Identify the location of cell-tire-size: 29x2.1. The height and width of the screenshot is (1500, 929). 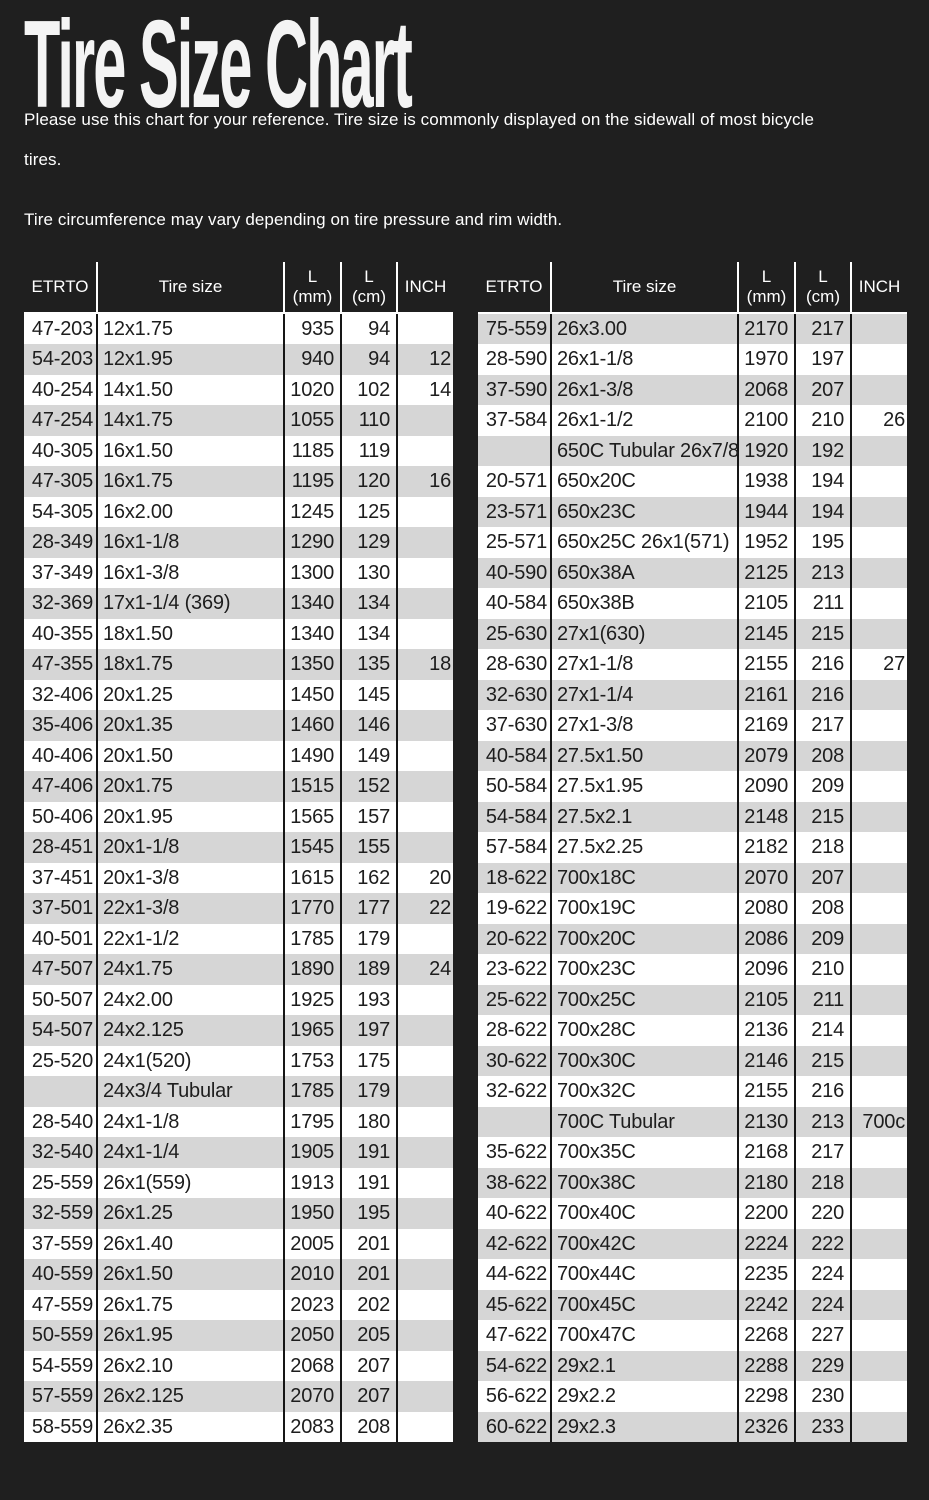
(644, 1365).